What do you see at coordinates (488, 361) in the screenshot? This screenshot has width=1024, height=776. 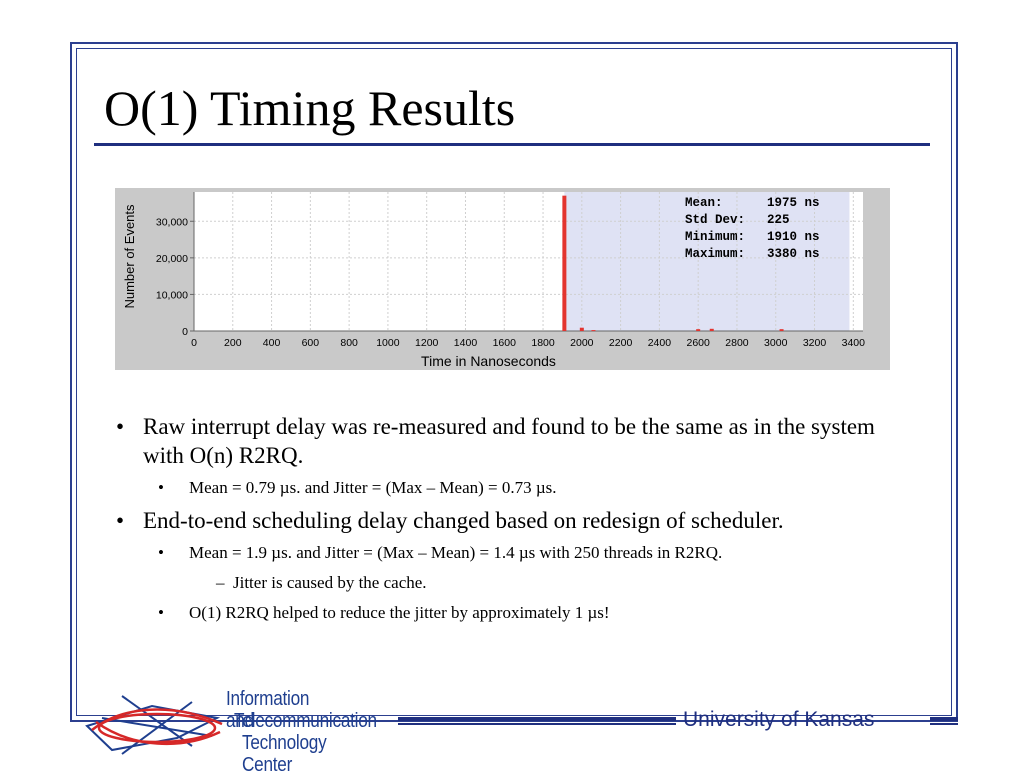 I see `x-axis-label: Time in Nanoseconds` at bounding box center [488, 361].